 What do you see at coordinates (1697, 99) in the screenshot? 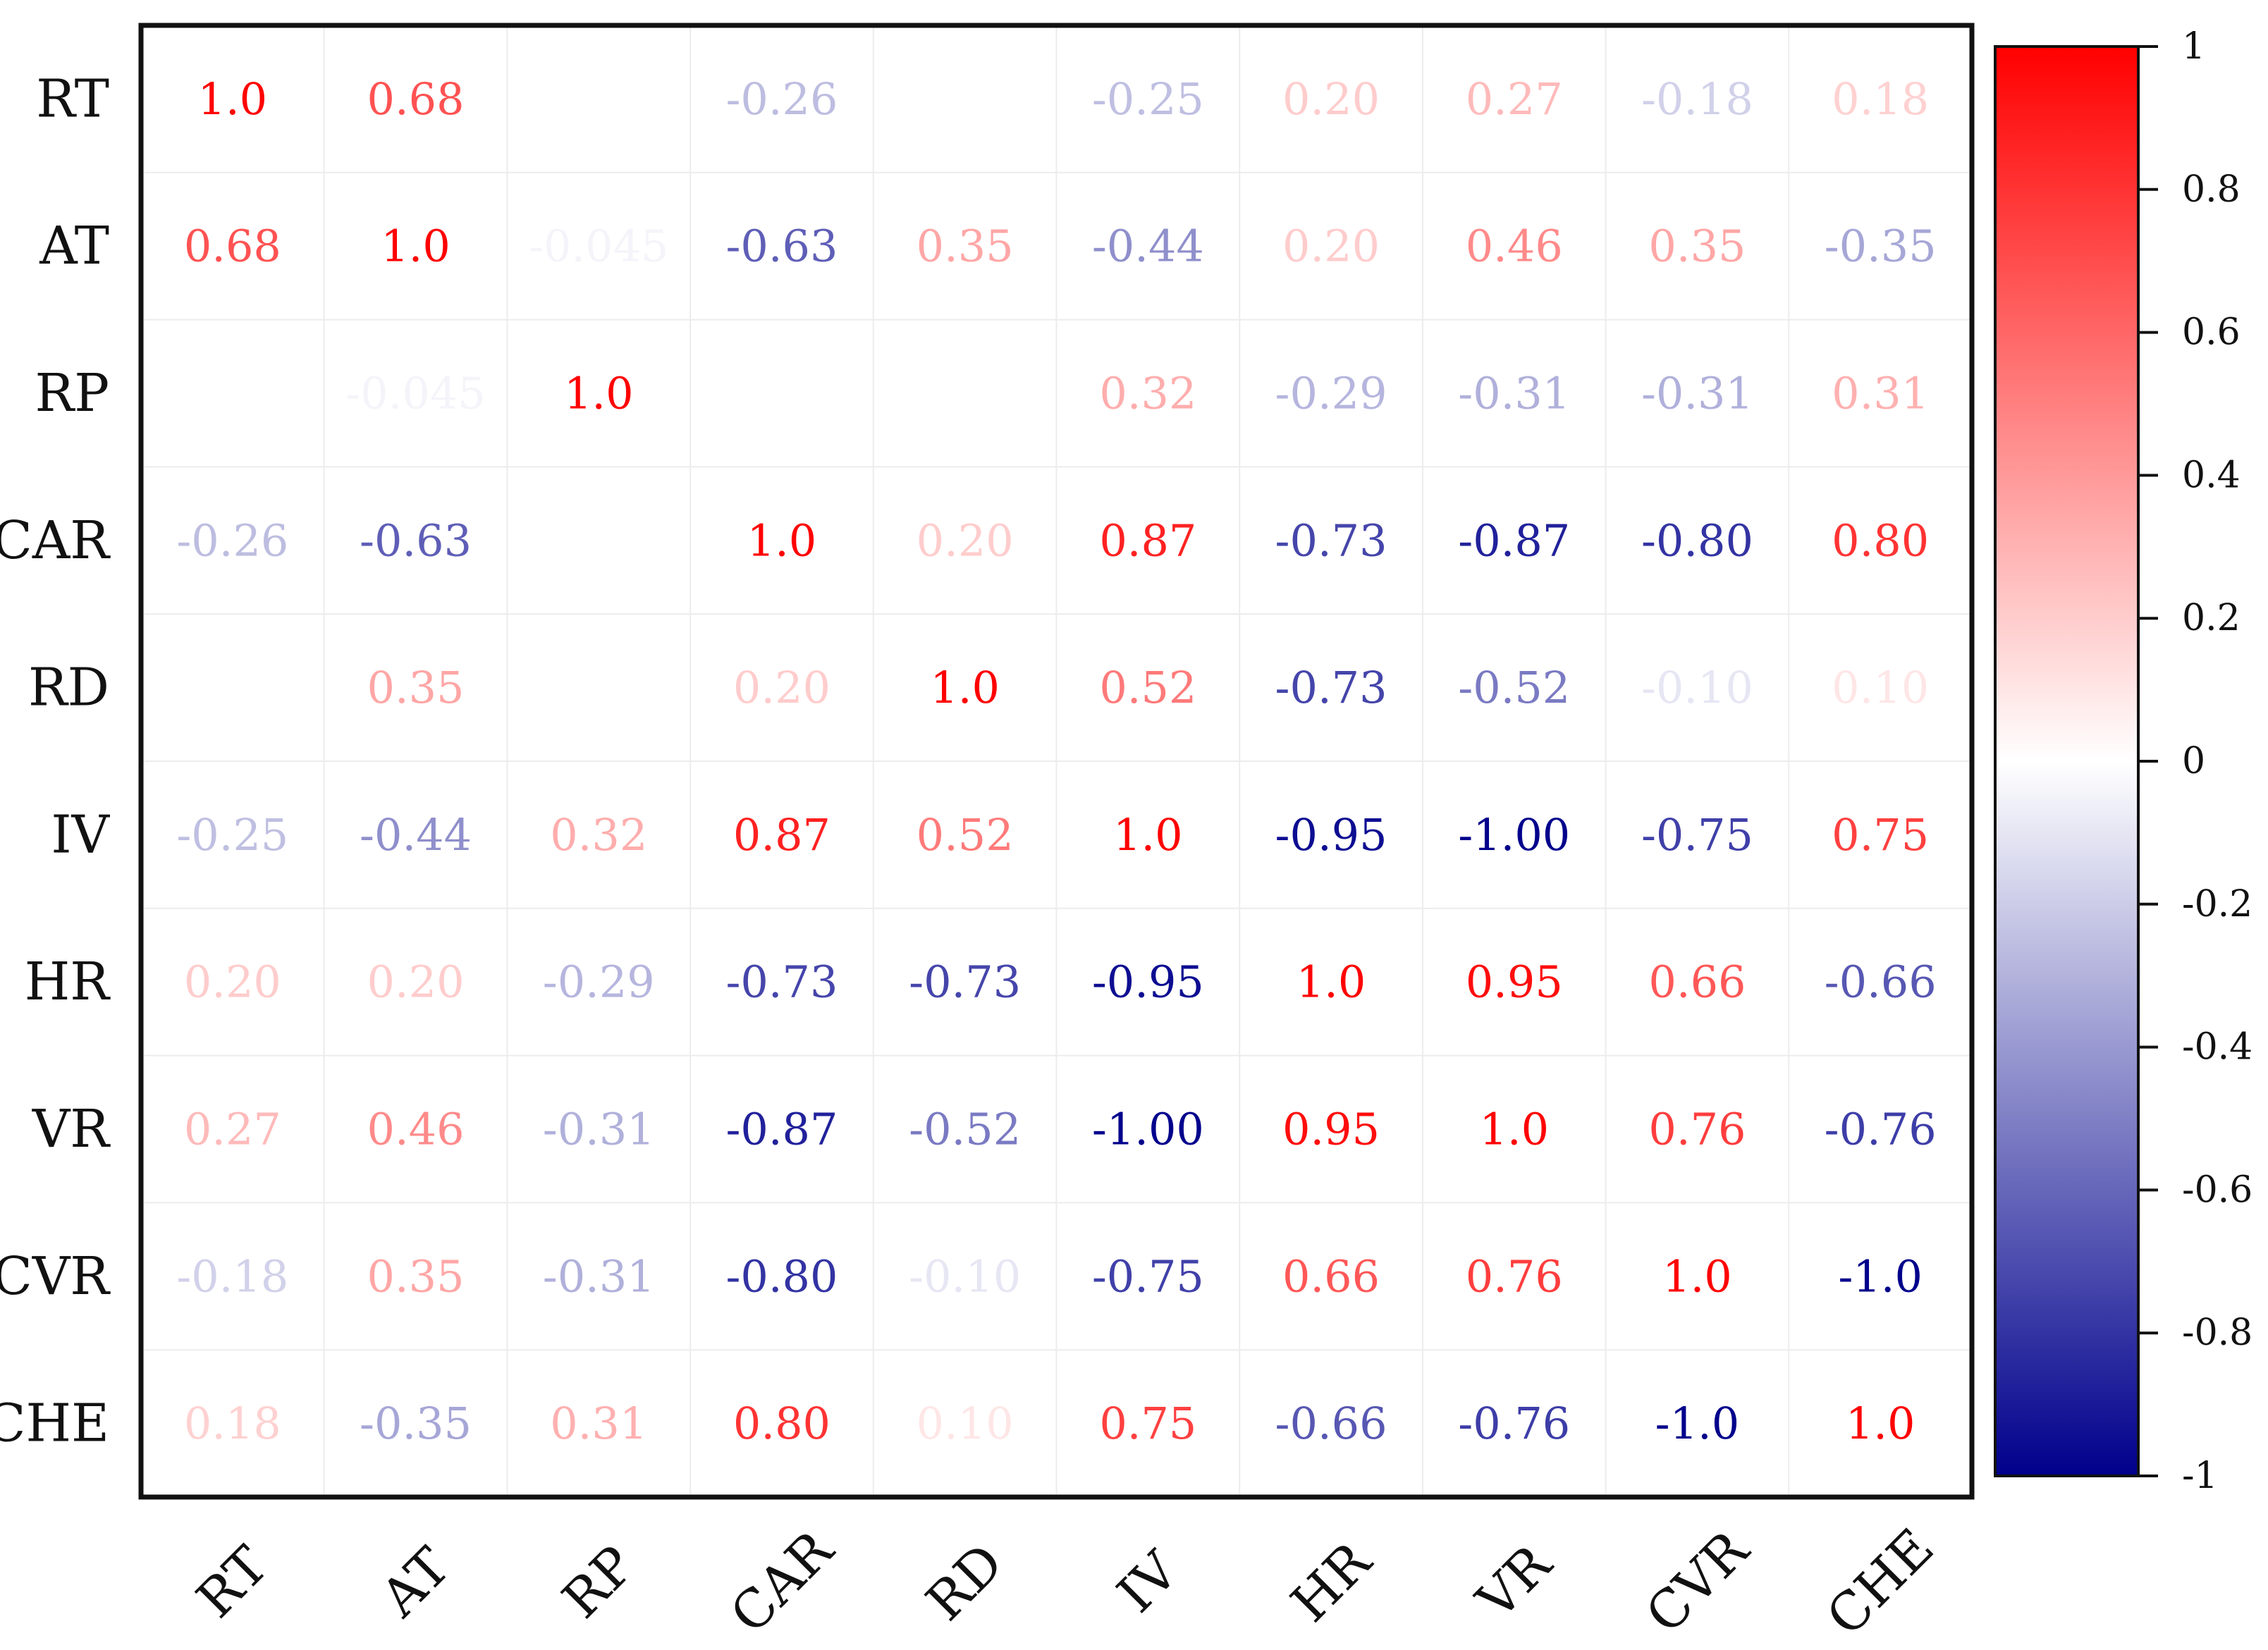
I see `heatmap-cell-value: -0.18` at bounding box center [1697, 99].